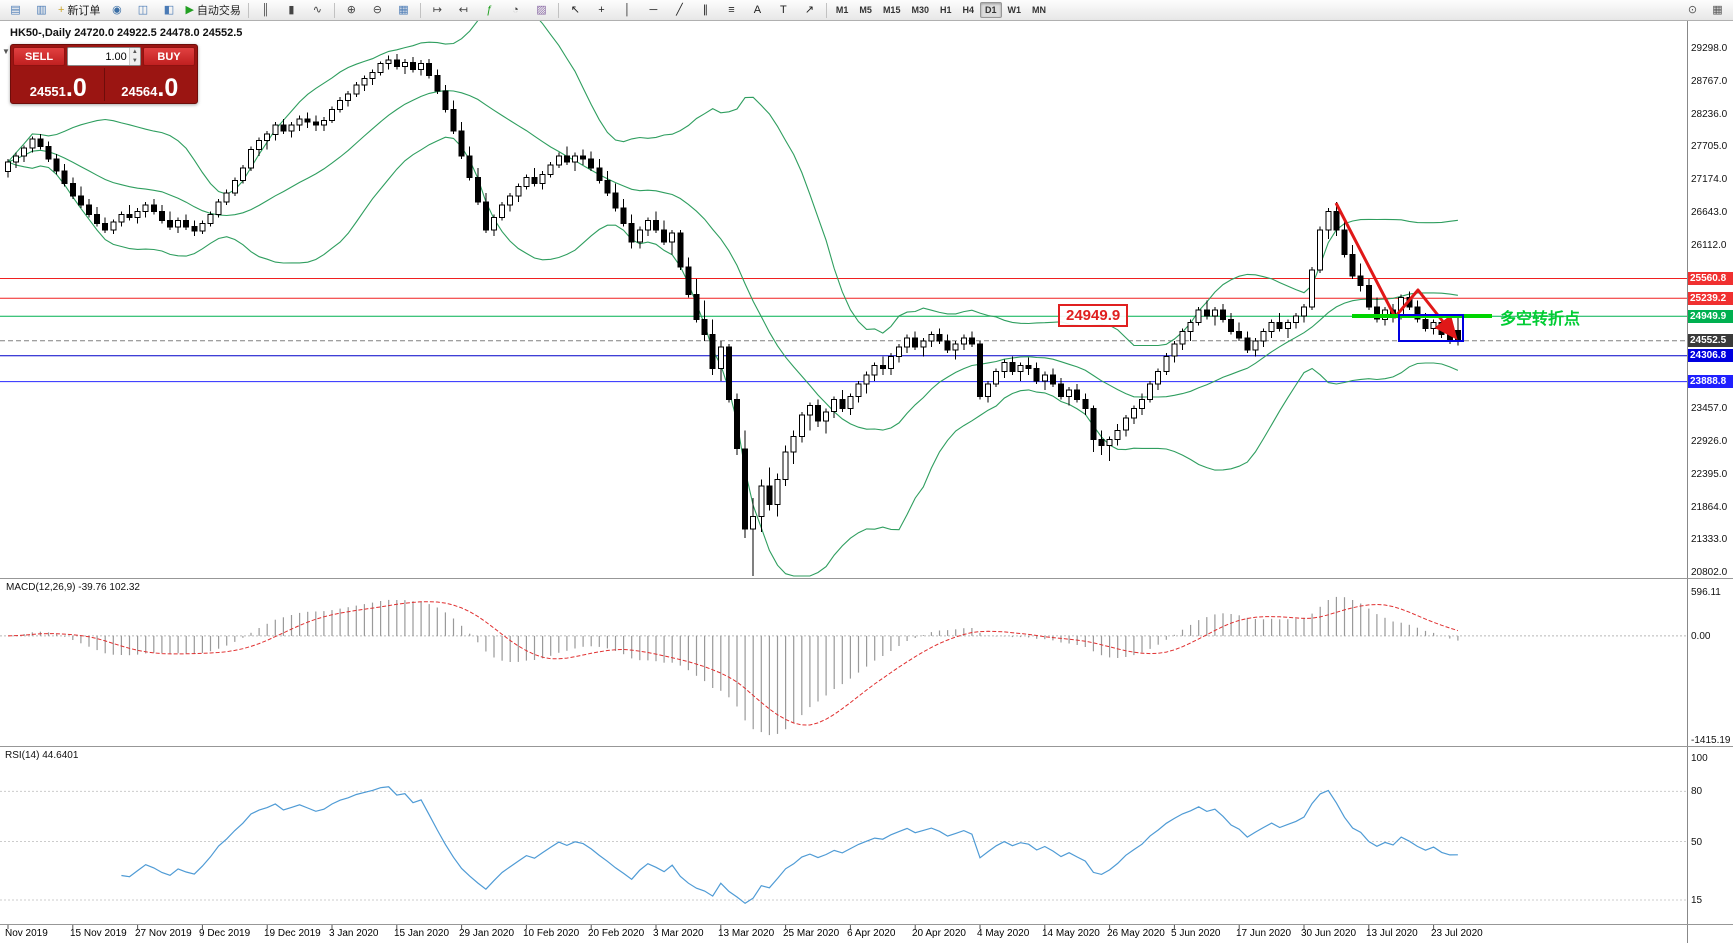 The height and width of the screenshot is (943, 1733). What do you see at coordinates (1422, 316) in the screenshot?
I see `support-line-segment` at bounding box center [1422, 316].